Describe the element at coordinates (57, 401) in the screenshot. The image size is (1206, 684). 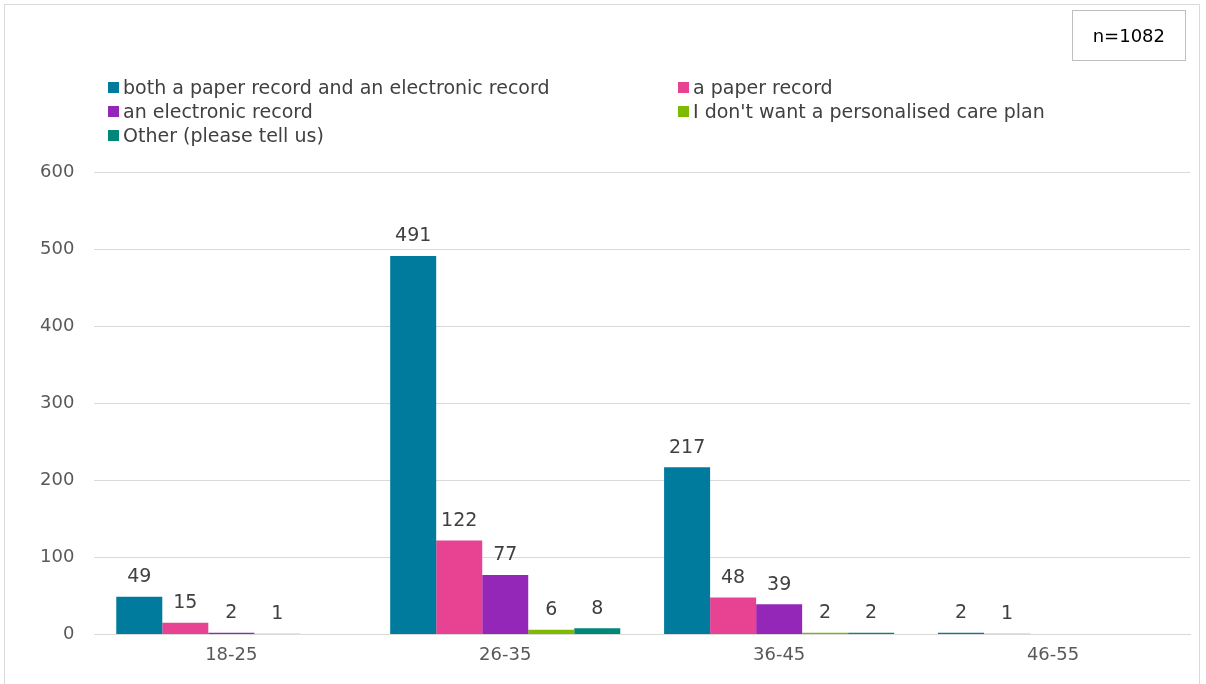
I see `y-tick-label: 300` at that location.